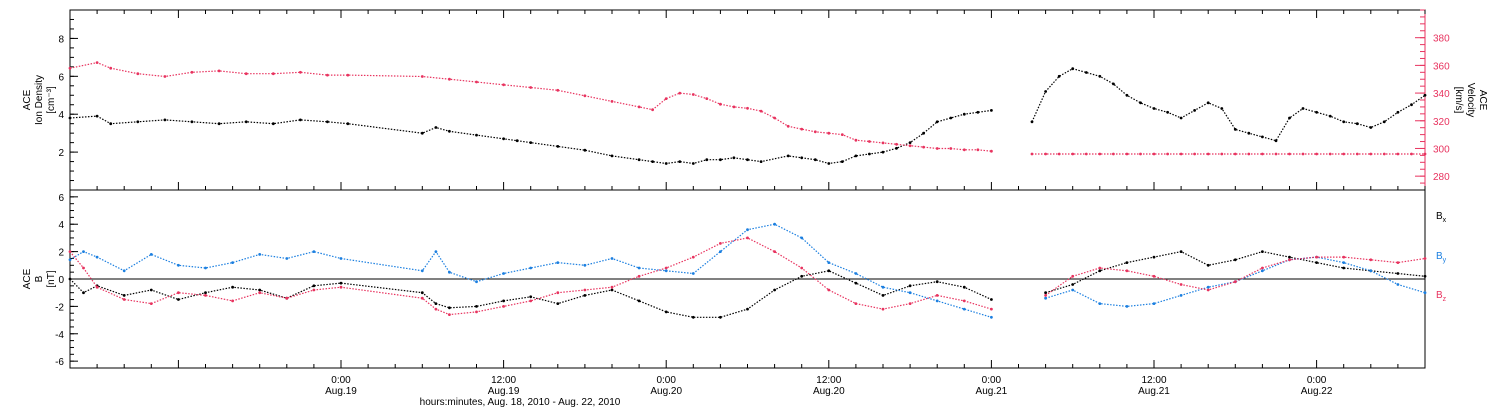 This screenshot has width=1500, height=410. What do you see at coordinates (1441, 149) in the screenshot?
I see `top-right-tick-label: 300` at bounding box center [1441, 149].